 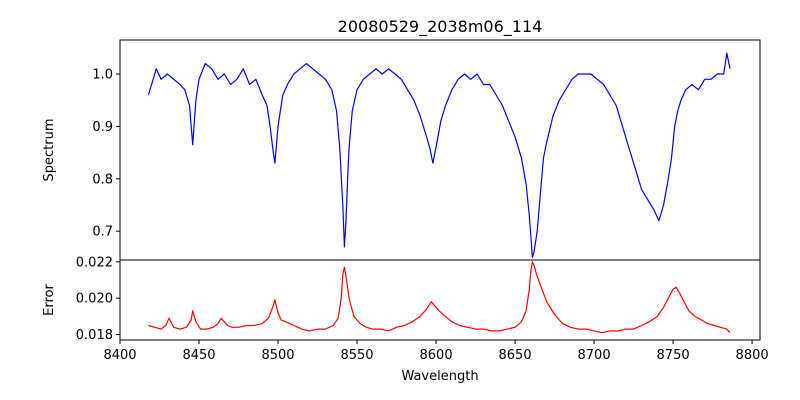 I want to click on spectrum-y-tick-label: 0.7, so click(x=102, y=232).